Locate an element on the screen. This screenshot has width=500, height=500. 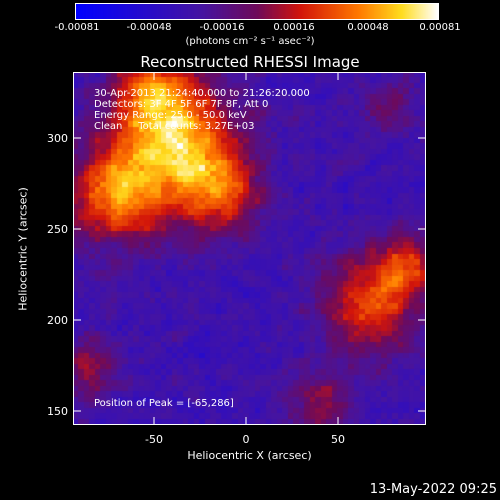
colorbar-tick-label: 0.00048 is located at coordinates (368, 27).